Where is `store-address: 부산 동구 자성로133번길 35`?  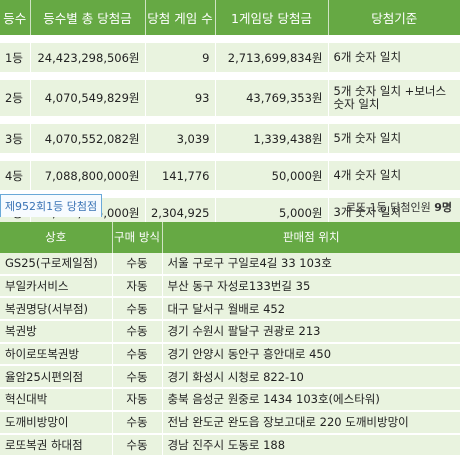
store-address: 부산 동구 자성로133번길 35 is located at coordinates (311, 286).